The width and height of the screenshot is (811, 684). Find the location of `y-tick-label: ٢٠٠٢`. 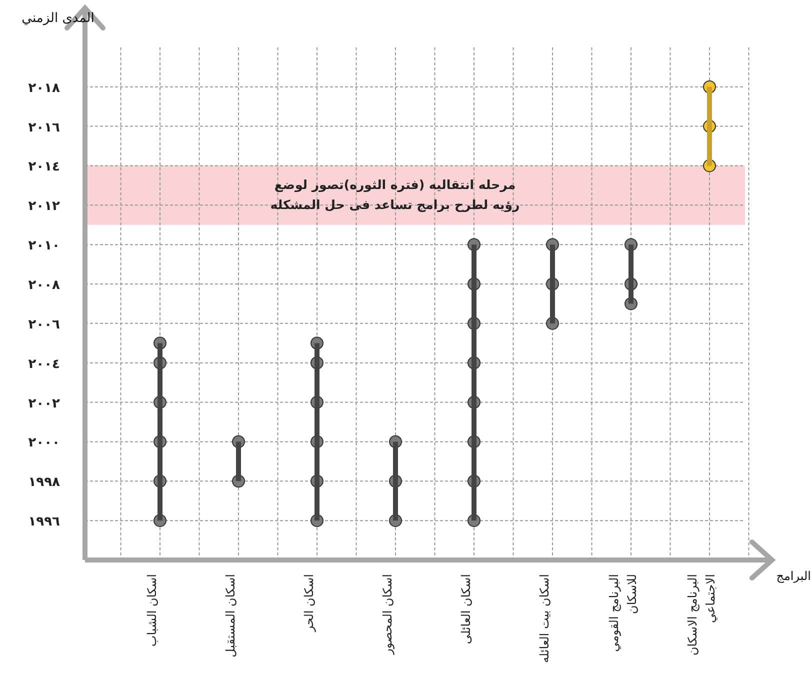

y-tick-label: ٢٠٠٢ is located at coordinates (44, 404).